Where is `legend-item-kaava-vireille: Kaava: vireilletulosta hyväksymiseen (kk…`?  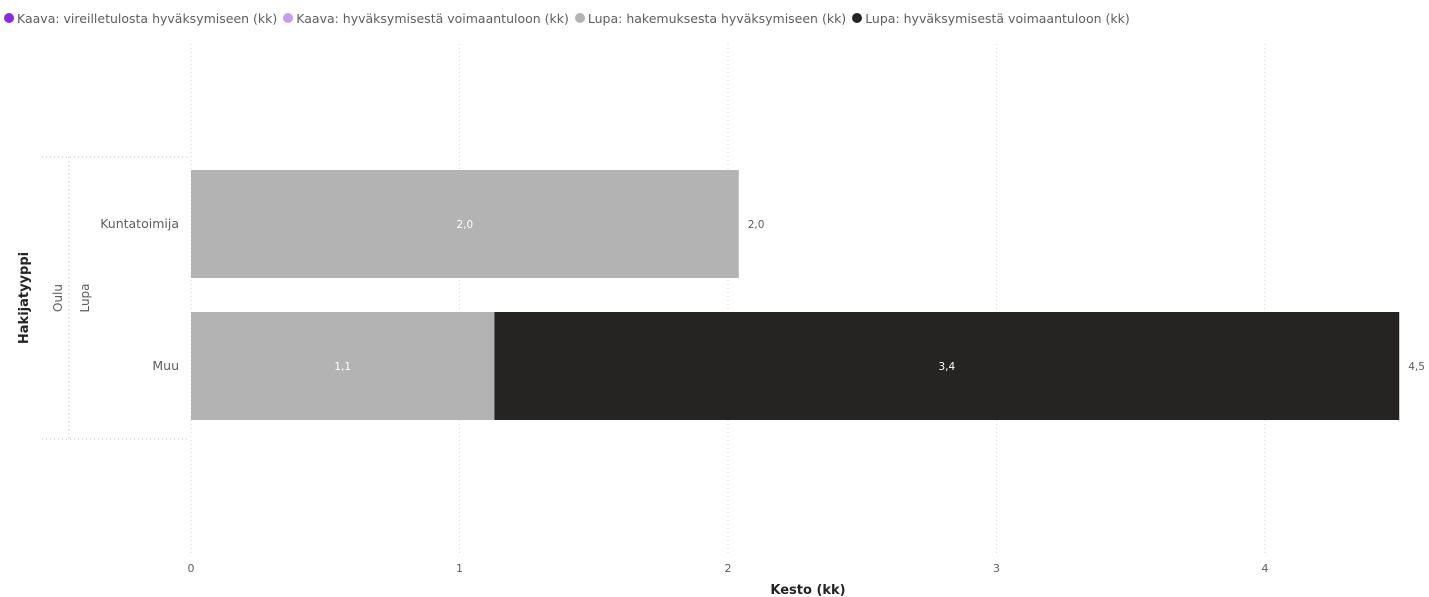 legend-item-kaava-vireille: Kaava: vireilletulosta hyväksymiseen (kk… is located at coordinates (140, 18).